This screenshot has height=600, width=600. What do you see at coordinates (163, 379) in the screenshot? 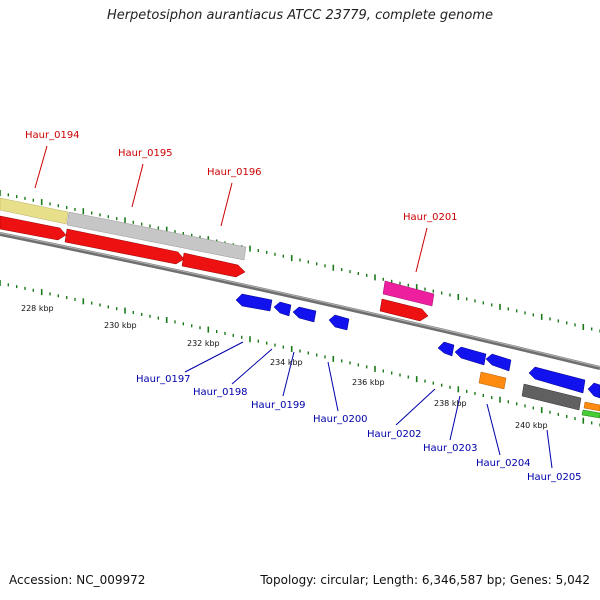
I see `gene-label-haur-0197: Haur_0197` at bounding box center [163, 379].